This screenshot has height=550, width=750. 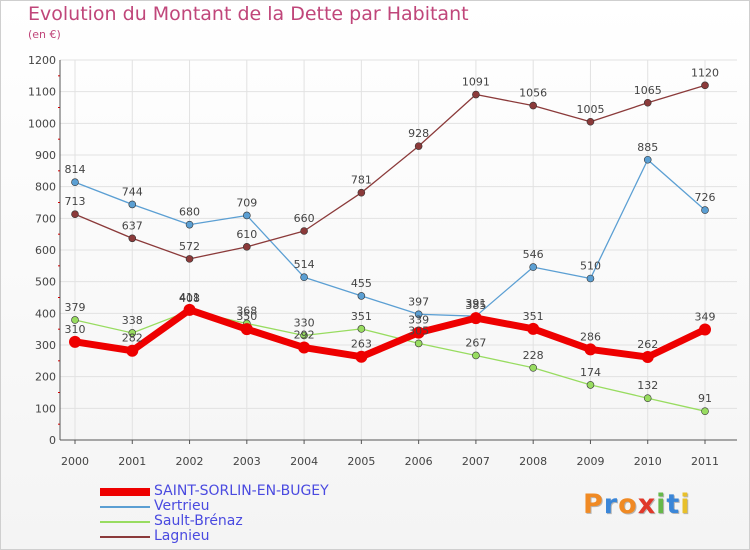 What do you see at coordinates (75, 307) in the screenshot?
I see `data-label: 379` at bounding box center [75, 307].